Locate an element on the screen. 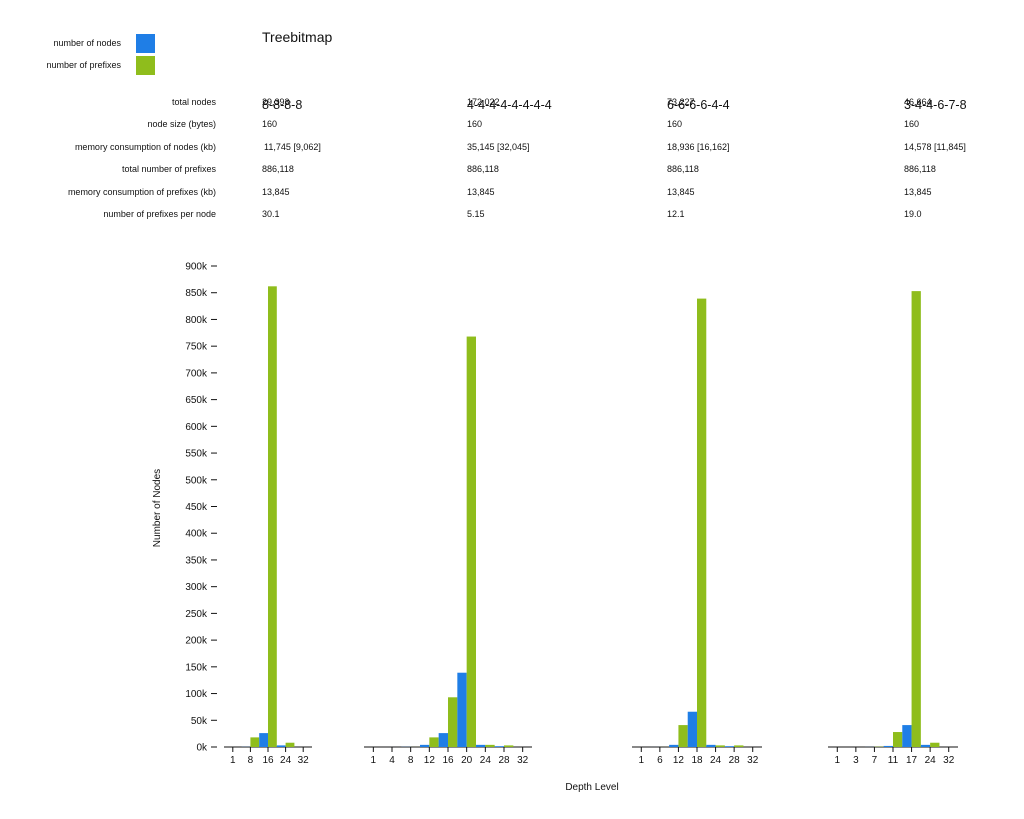  table-cell: 29,393 is located at coordinates (276, 102).